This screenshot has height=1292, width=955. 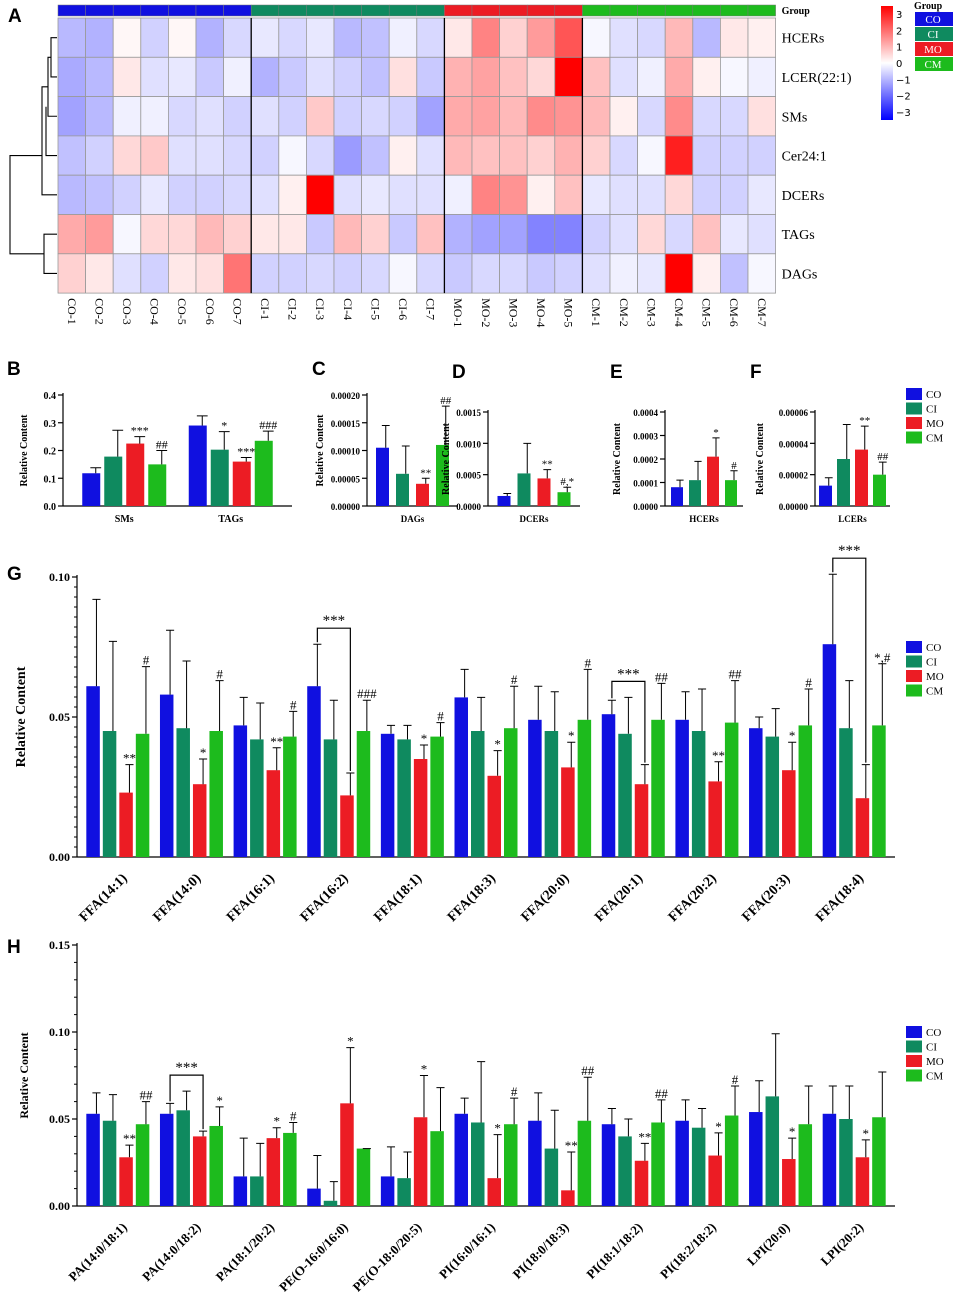 I want to click on y-tick-label: 0.00, so click(x=59, y=1206).